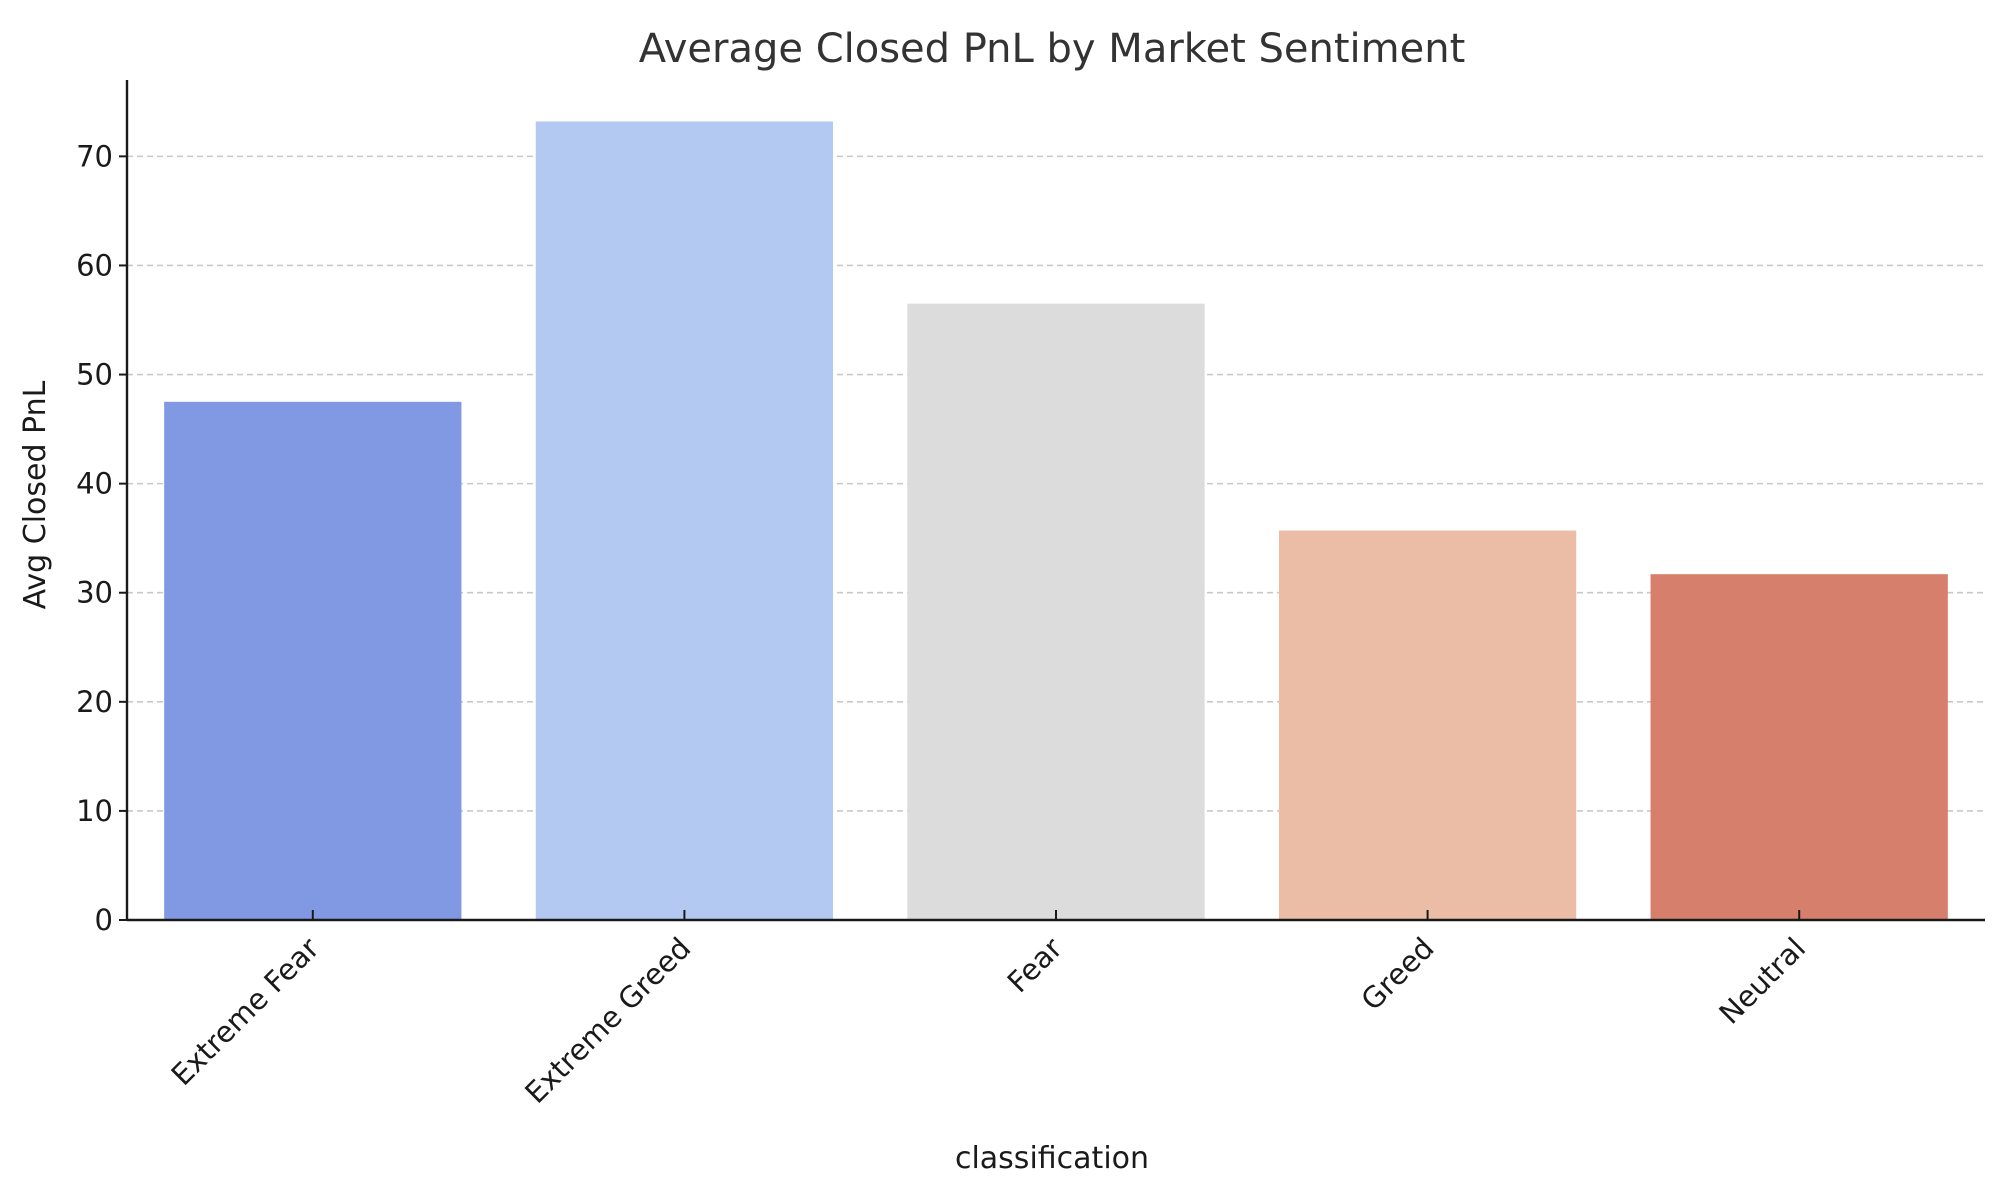 This screenshot has width=2000, height=1200. I want to click on x-tick-label: Extreme Fear, so click(245, 1011).